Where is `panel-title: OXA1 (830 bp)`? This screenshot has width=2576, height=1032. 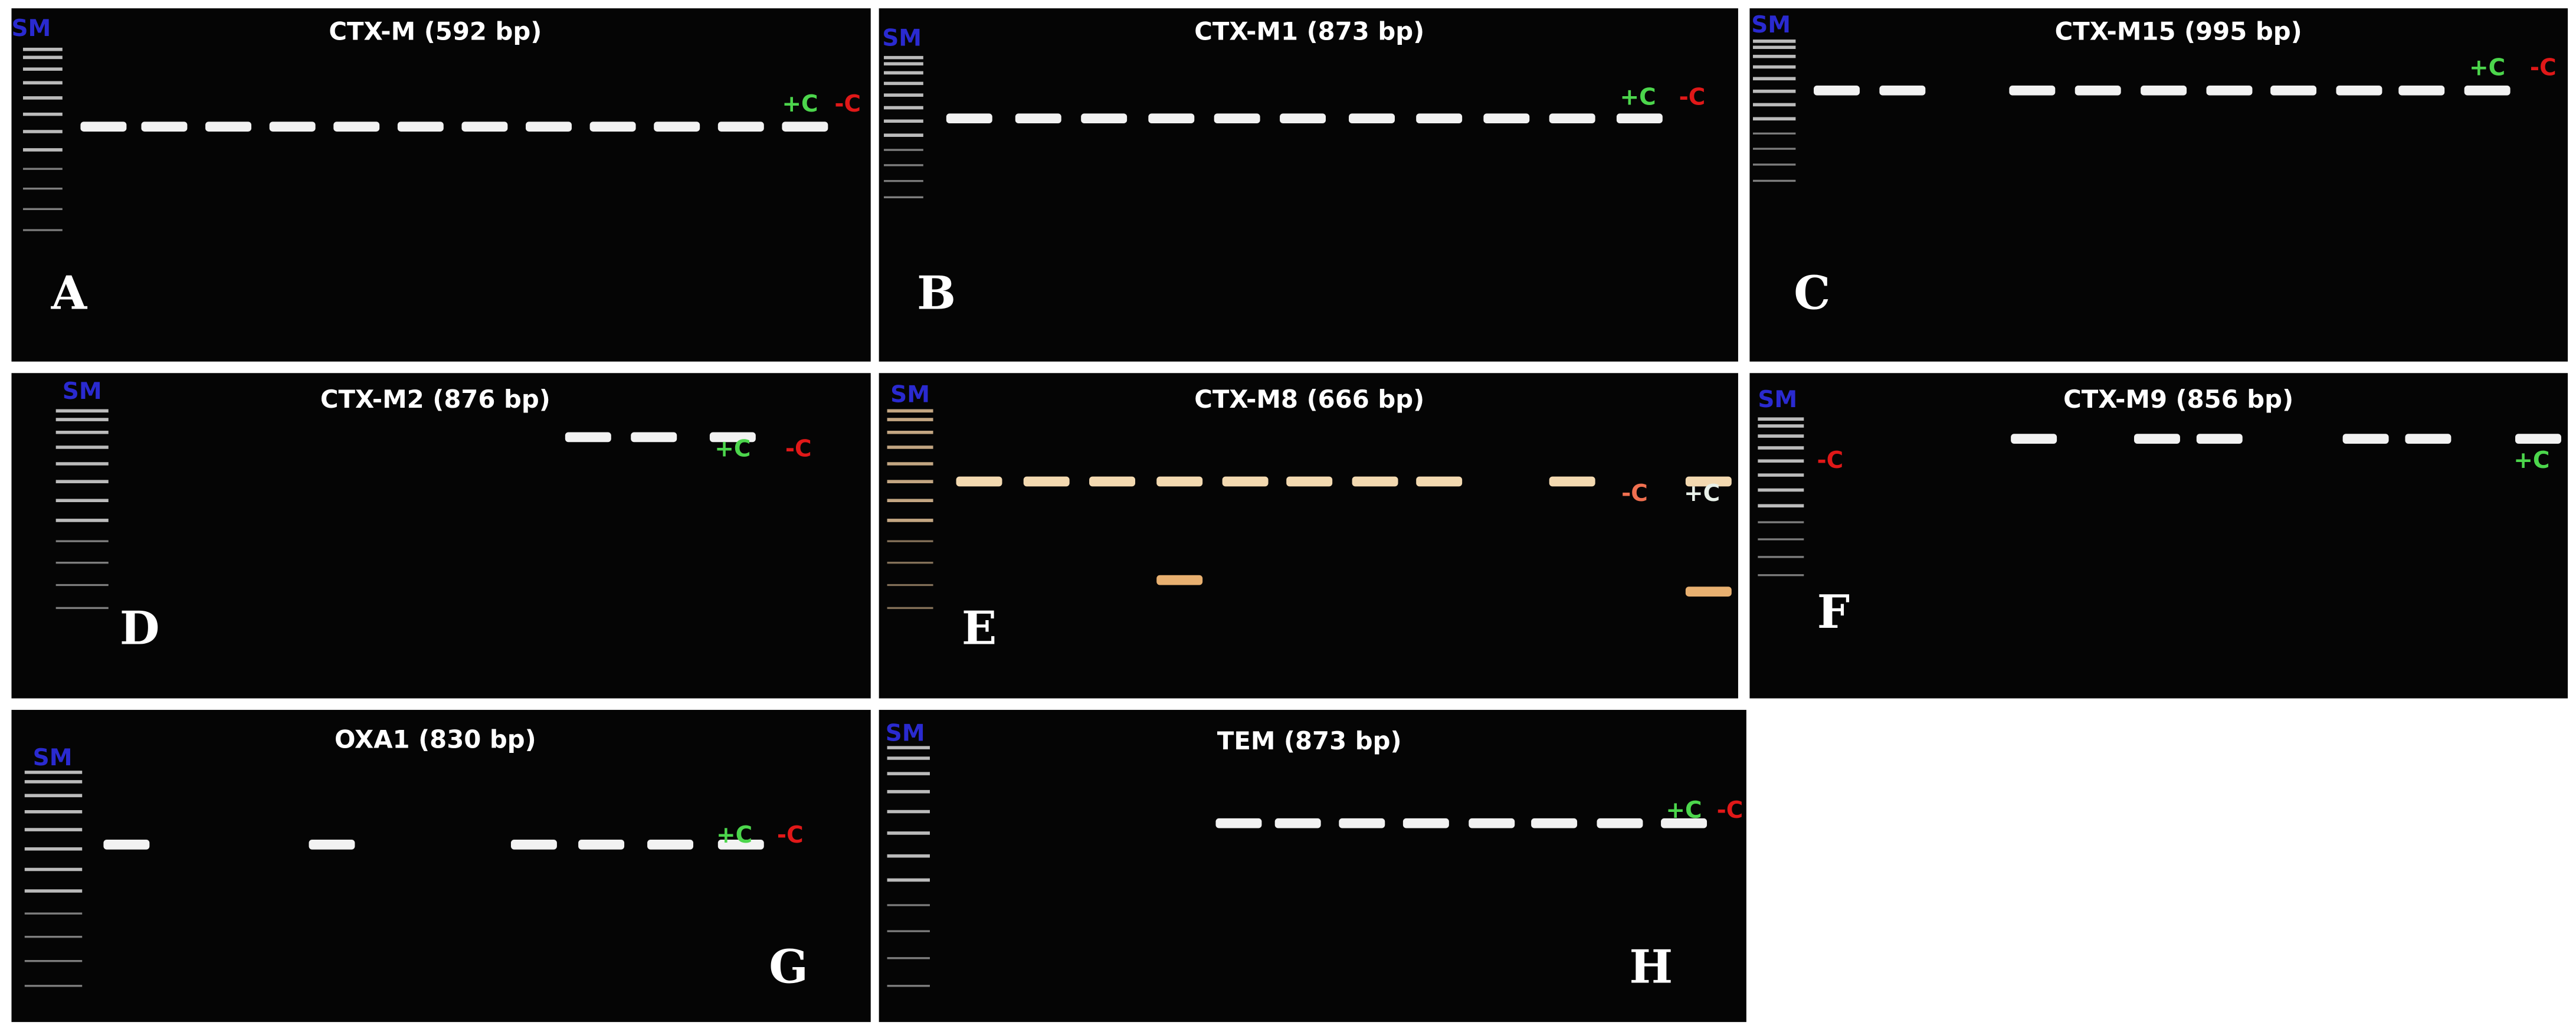
panel-title: OXA1 (830 bp) is located at coordinates (435, 739).